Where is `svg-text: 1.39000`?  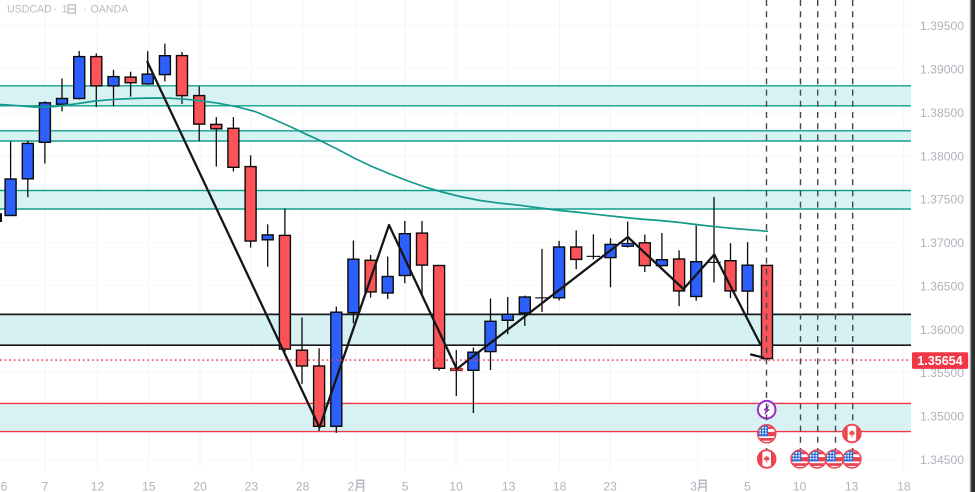
svg-text: 1.39000 is located at coordinates (942, 70).